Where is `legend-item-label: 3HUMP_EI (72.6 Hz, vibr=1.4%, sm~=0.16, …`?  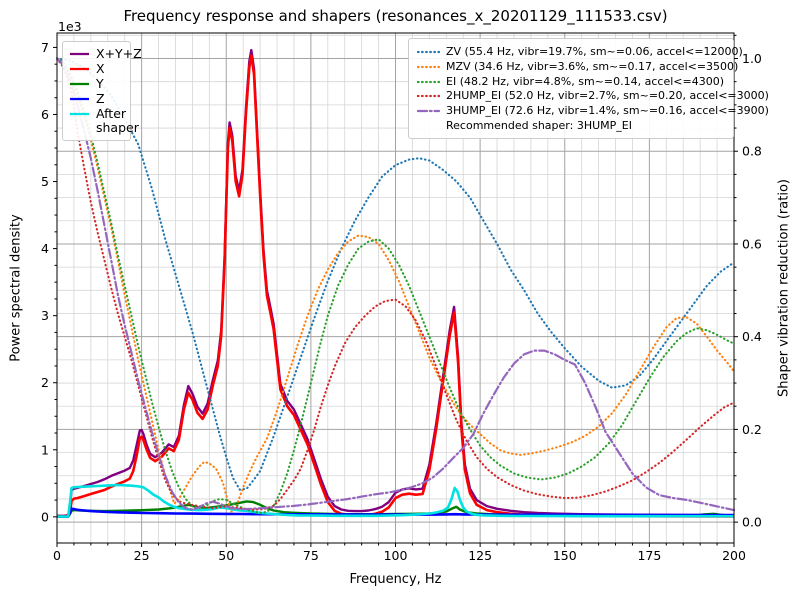
legend-item-label: 3HUMP_EI (72.6 Hz, vibr=1.4%, sm~=0.16, … is located at coordinates (607, 110).